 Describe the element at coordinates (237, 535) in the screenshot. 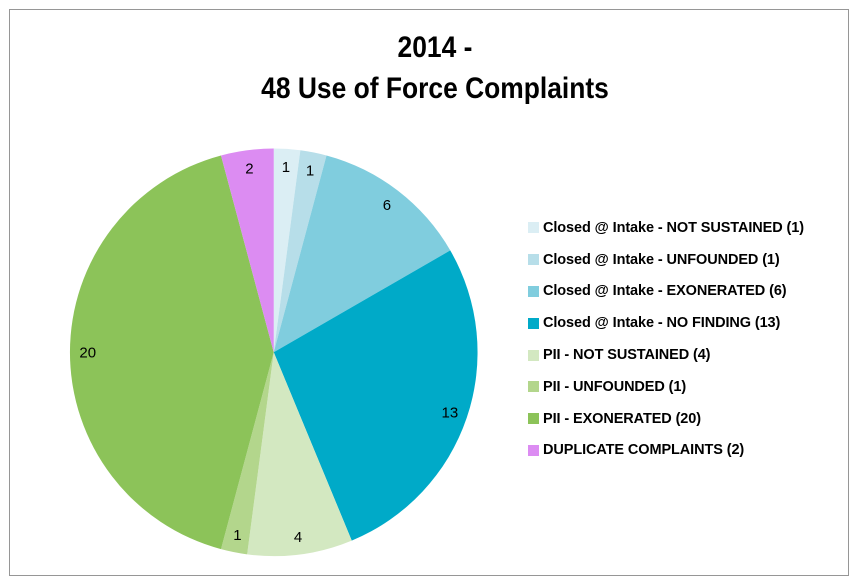

I see `slice-value-label-5: 1` at that location.